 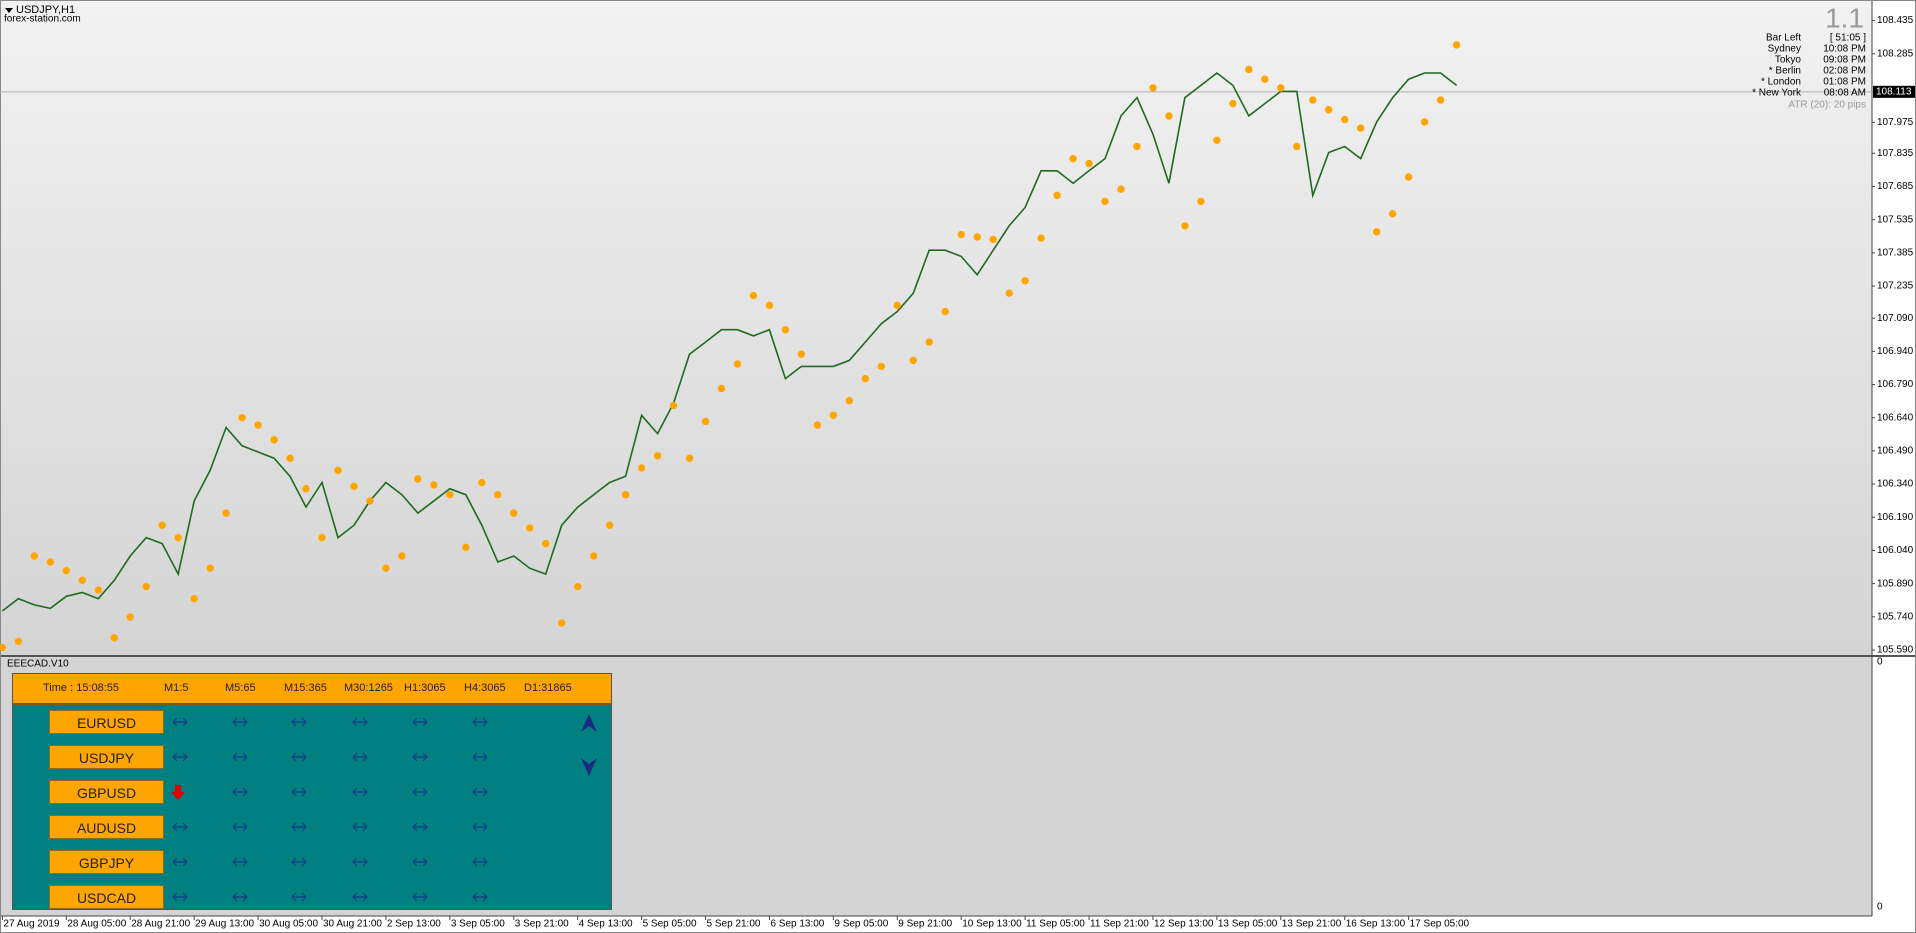 What do you see at coordinates (305, 688) in the screenshot?
I see `timeframe-label: M15:365` at bounding box center [305, 688].